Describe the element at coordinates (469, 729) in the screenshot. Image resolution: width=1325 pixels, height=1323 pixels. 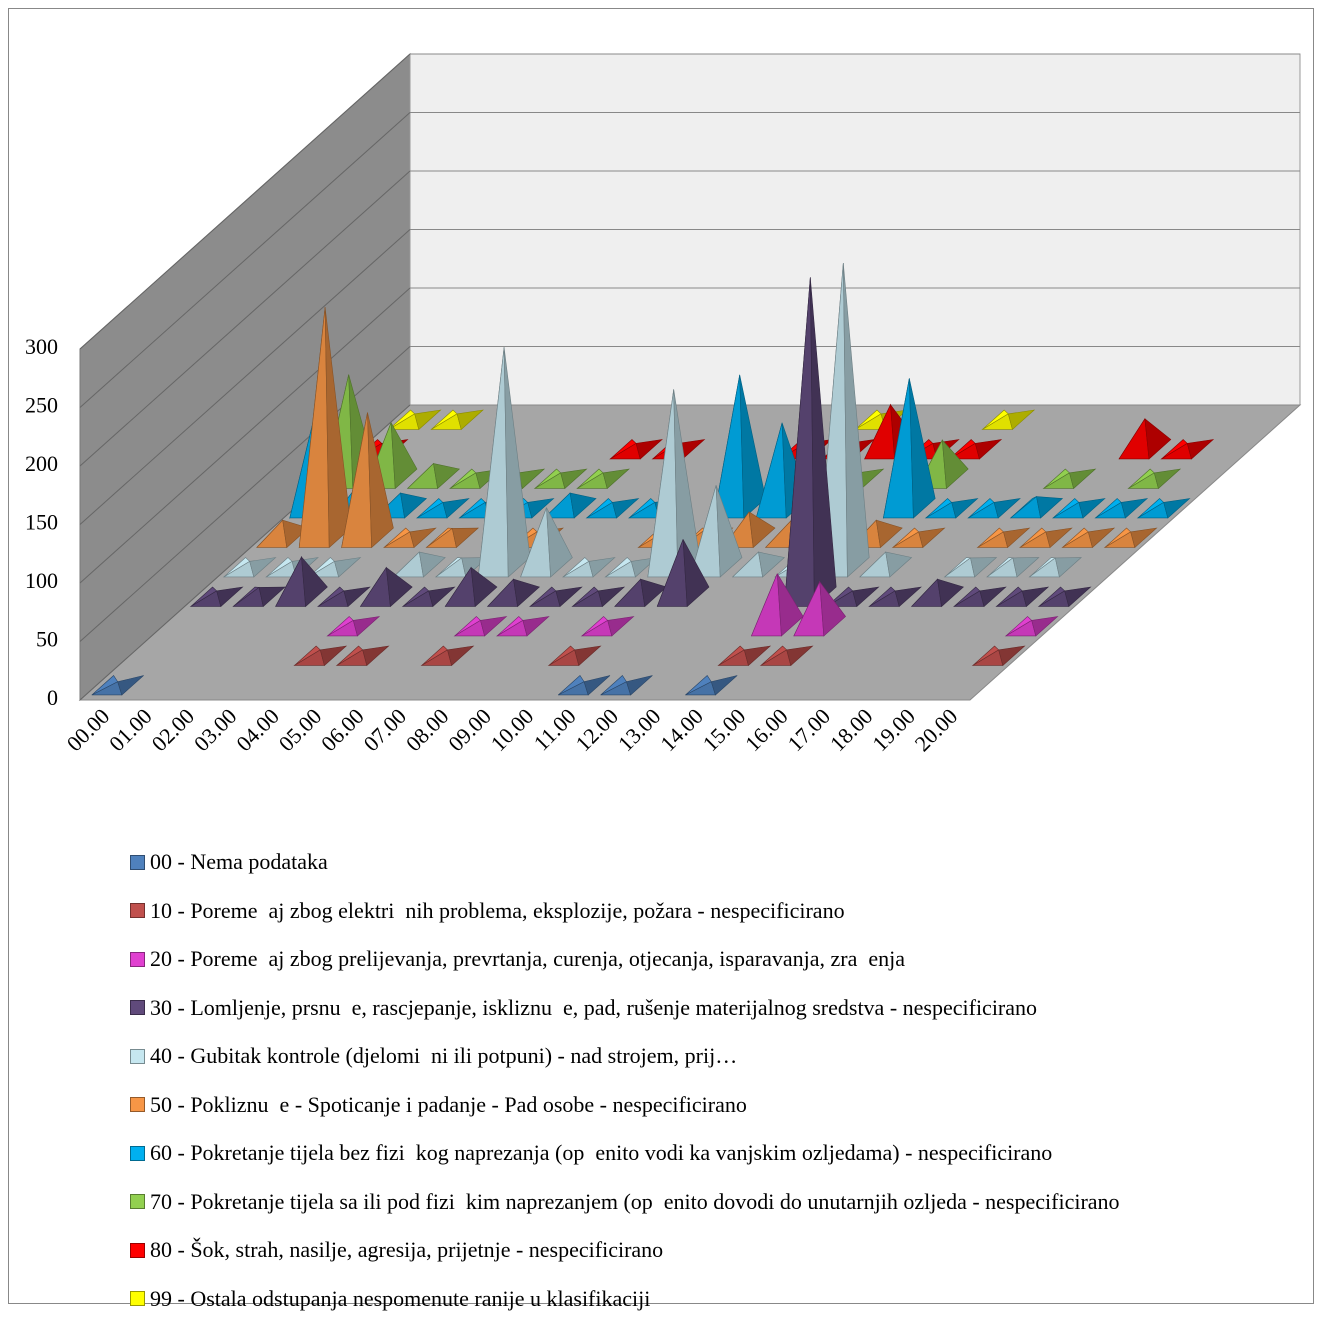
I see `x-tick-label: 09.00` at that location.